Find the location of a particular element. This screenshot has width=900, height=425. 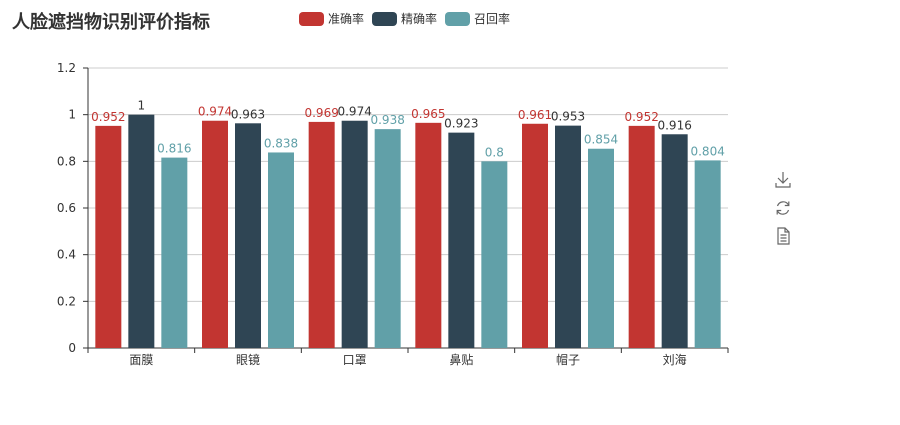

y-tick-label: 1 is located at coordinates (72, 115).